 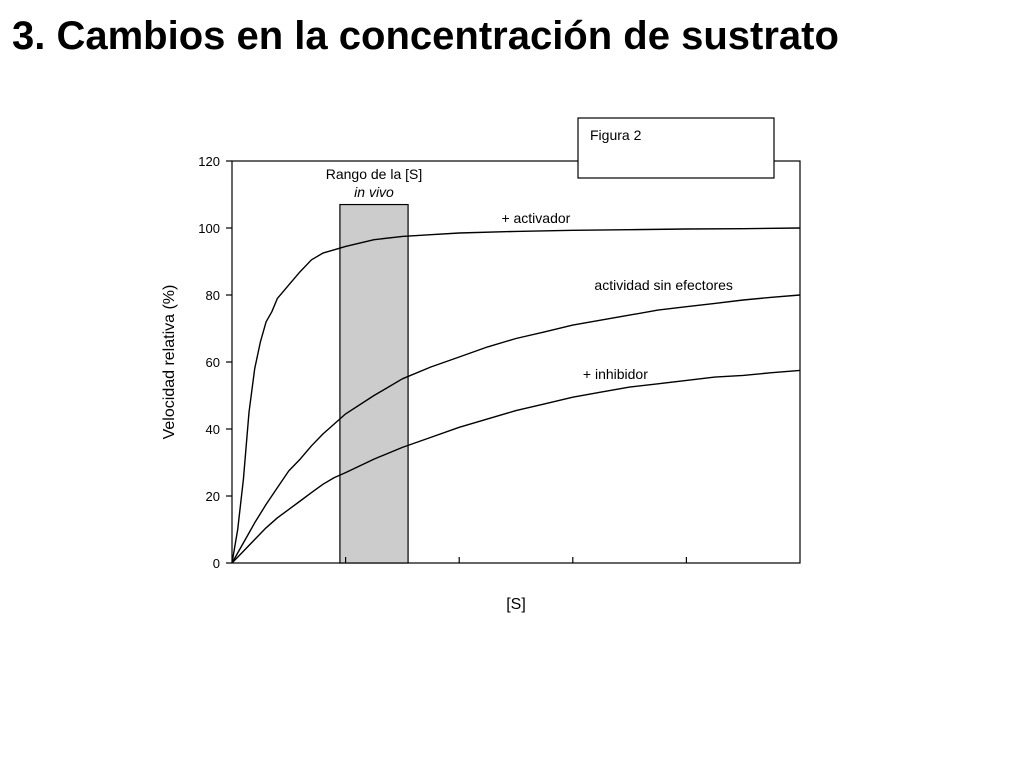 What do you see at coordinates (213, 362) in the screenshot?
I see `y-tick-label-60: 60` at bounding box center [213, 362].